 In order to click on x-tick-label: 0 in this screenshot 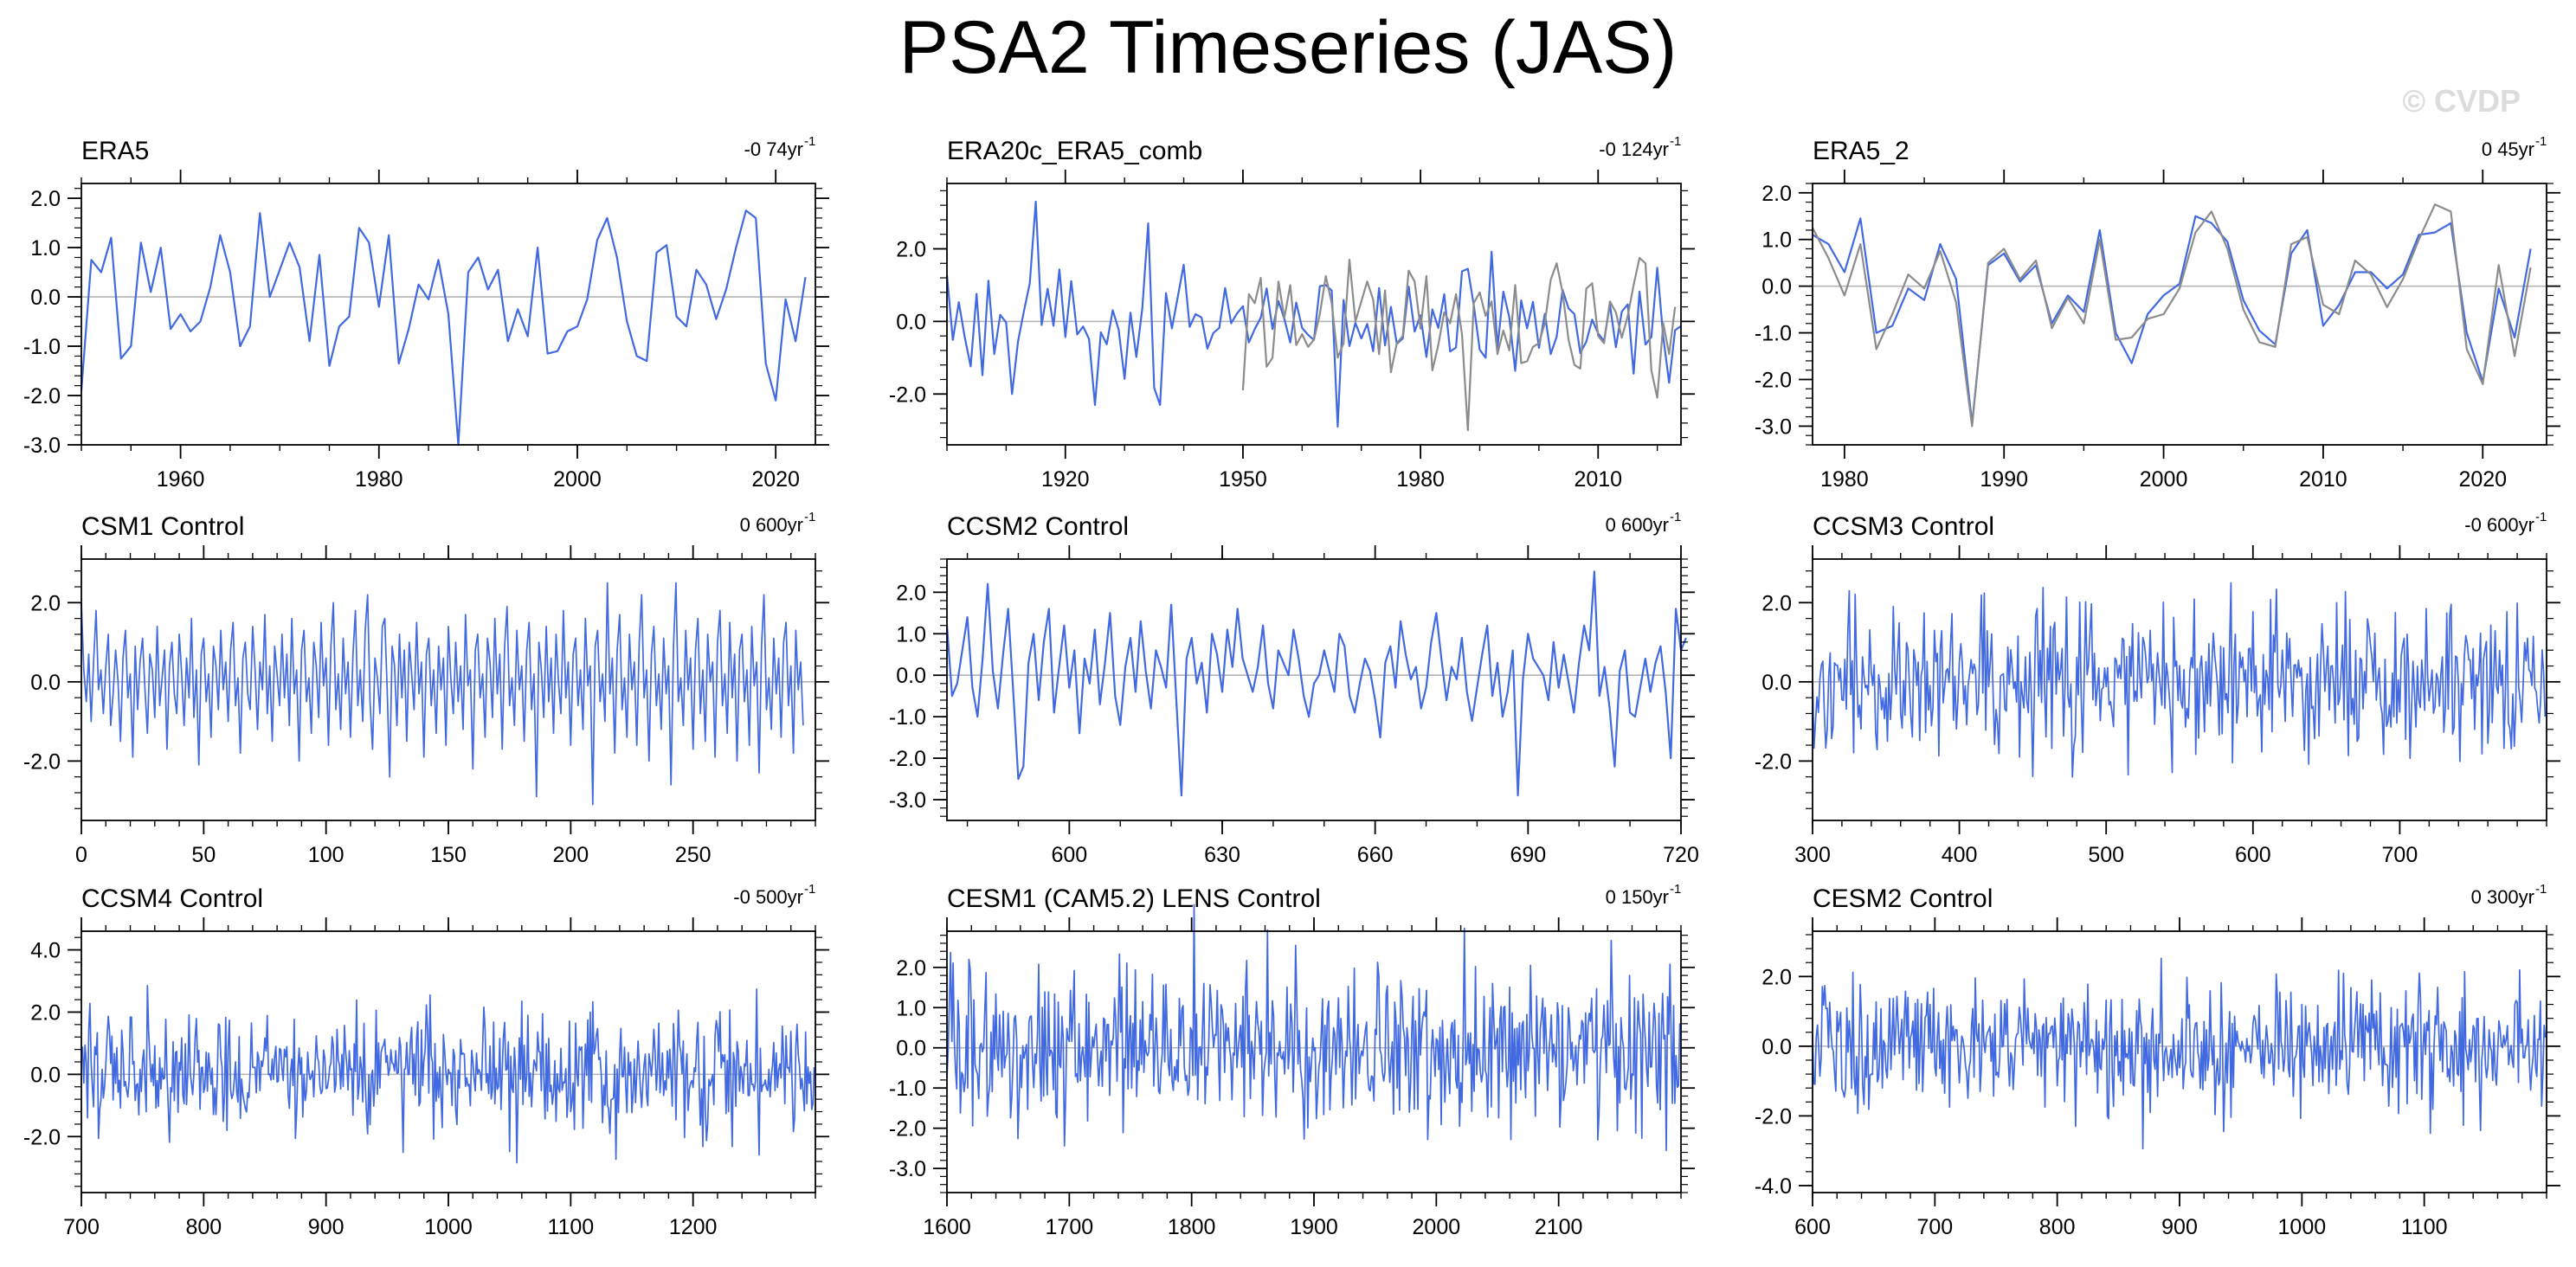, I will do `click(81, 855)`.